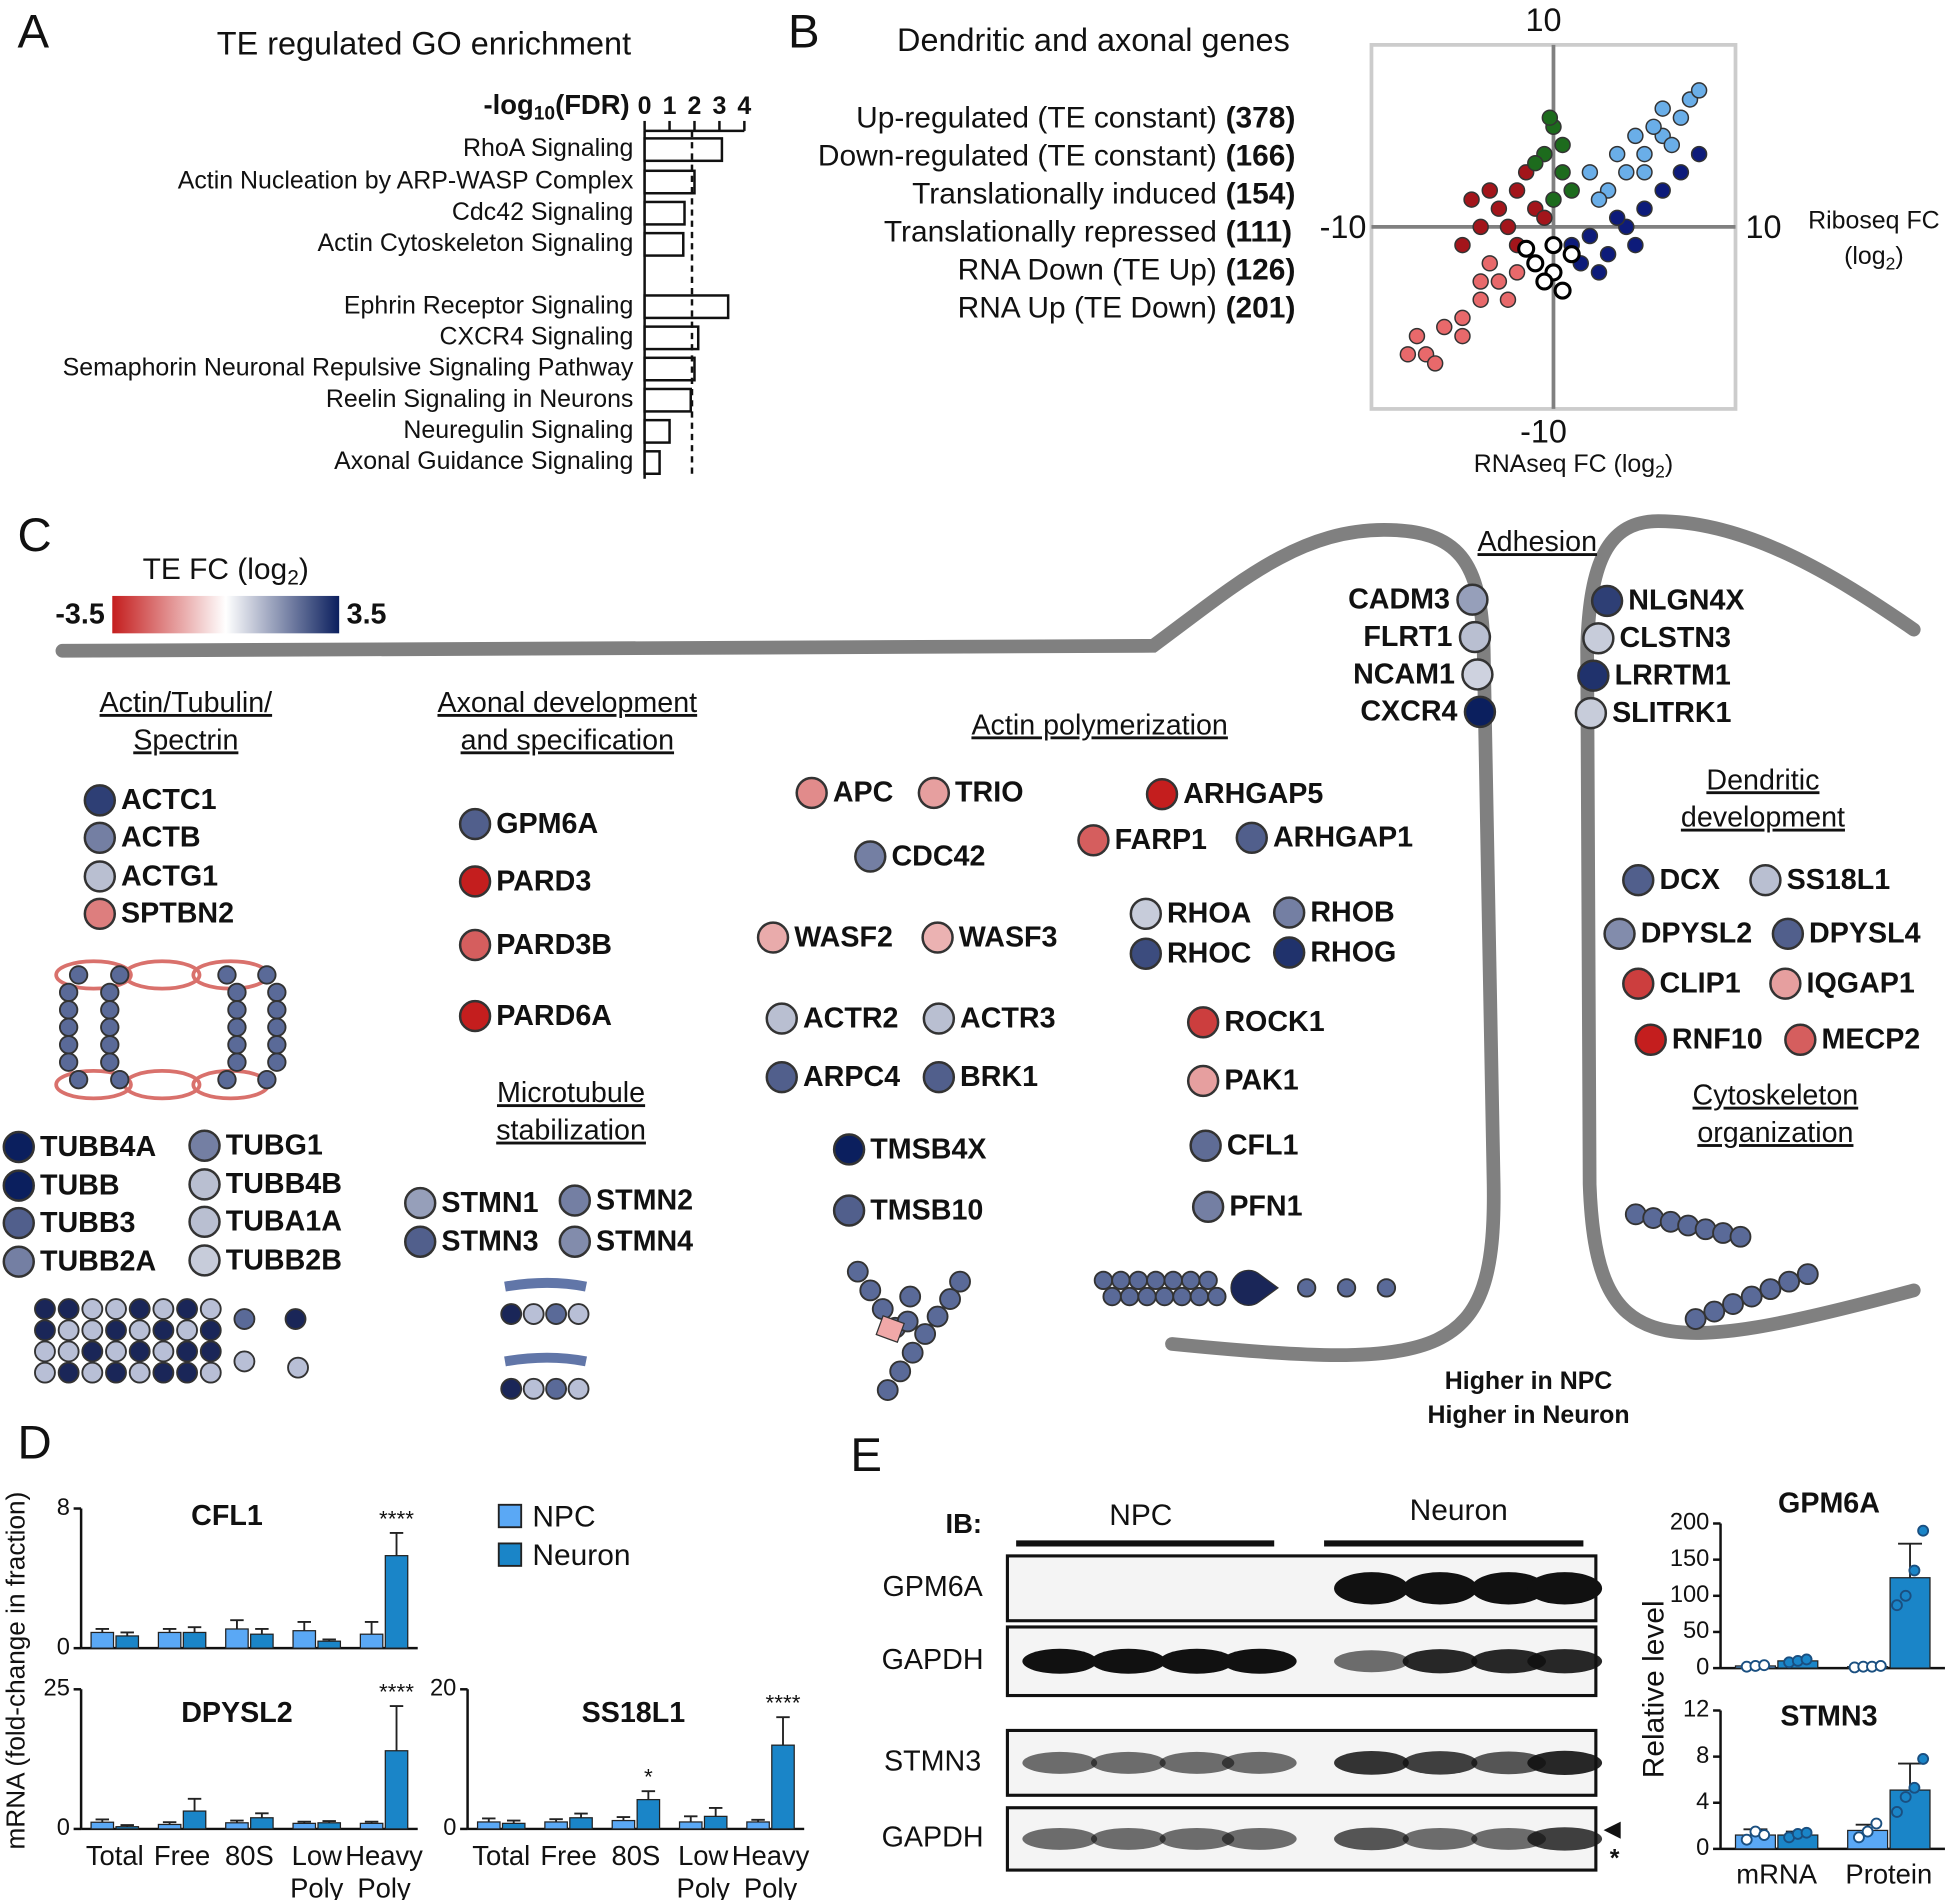 Image resolution: width=1950 pixels, height=1900 pixels. I want to click on gene-label: TUBB4B, so click(284, 1184).